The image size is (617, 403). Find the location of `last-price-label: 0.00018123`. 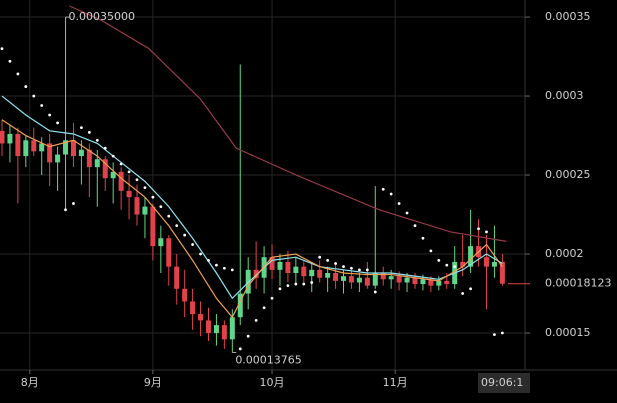

last-price-label: 0.00018123 is located at coordinates (578, 283).